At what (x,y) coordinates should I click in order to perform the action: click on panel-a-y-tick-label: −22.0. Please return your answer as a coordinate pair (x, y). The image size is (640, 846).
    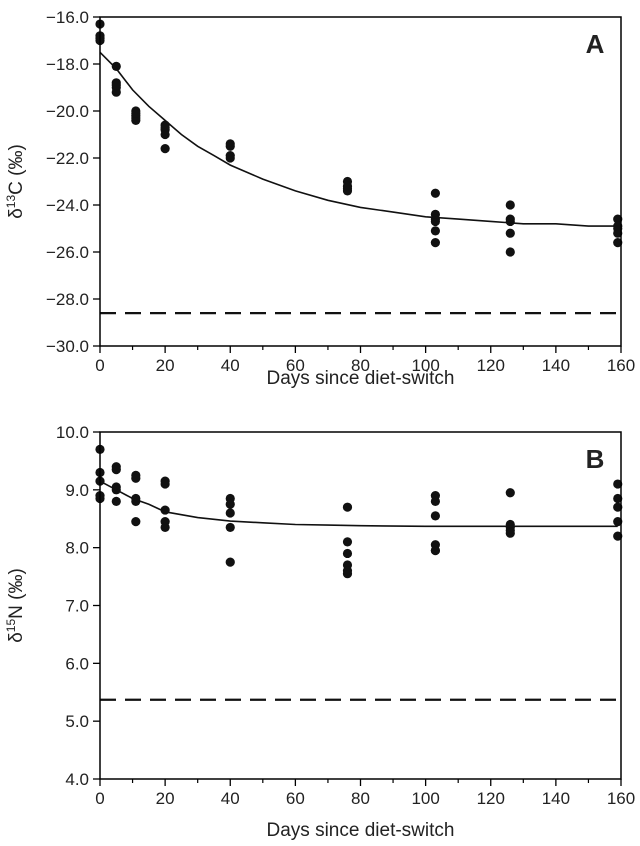
    Looking at the image, I should click on (67, 158).